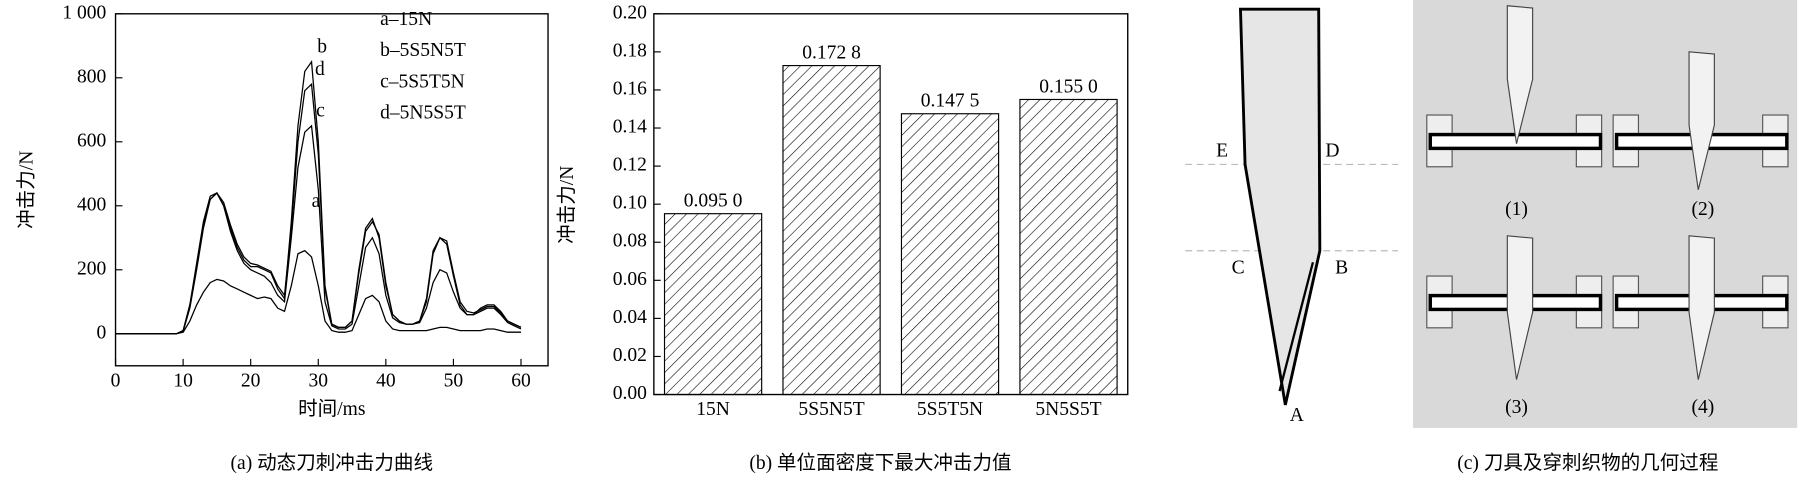 Image resolution: width=1800 pixels, height=490 pixels. I want to click on x-tick-label: 30, so click(318, 380).